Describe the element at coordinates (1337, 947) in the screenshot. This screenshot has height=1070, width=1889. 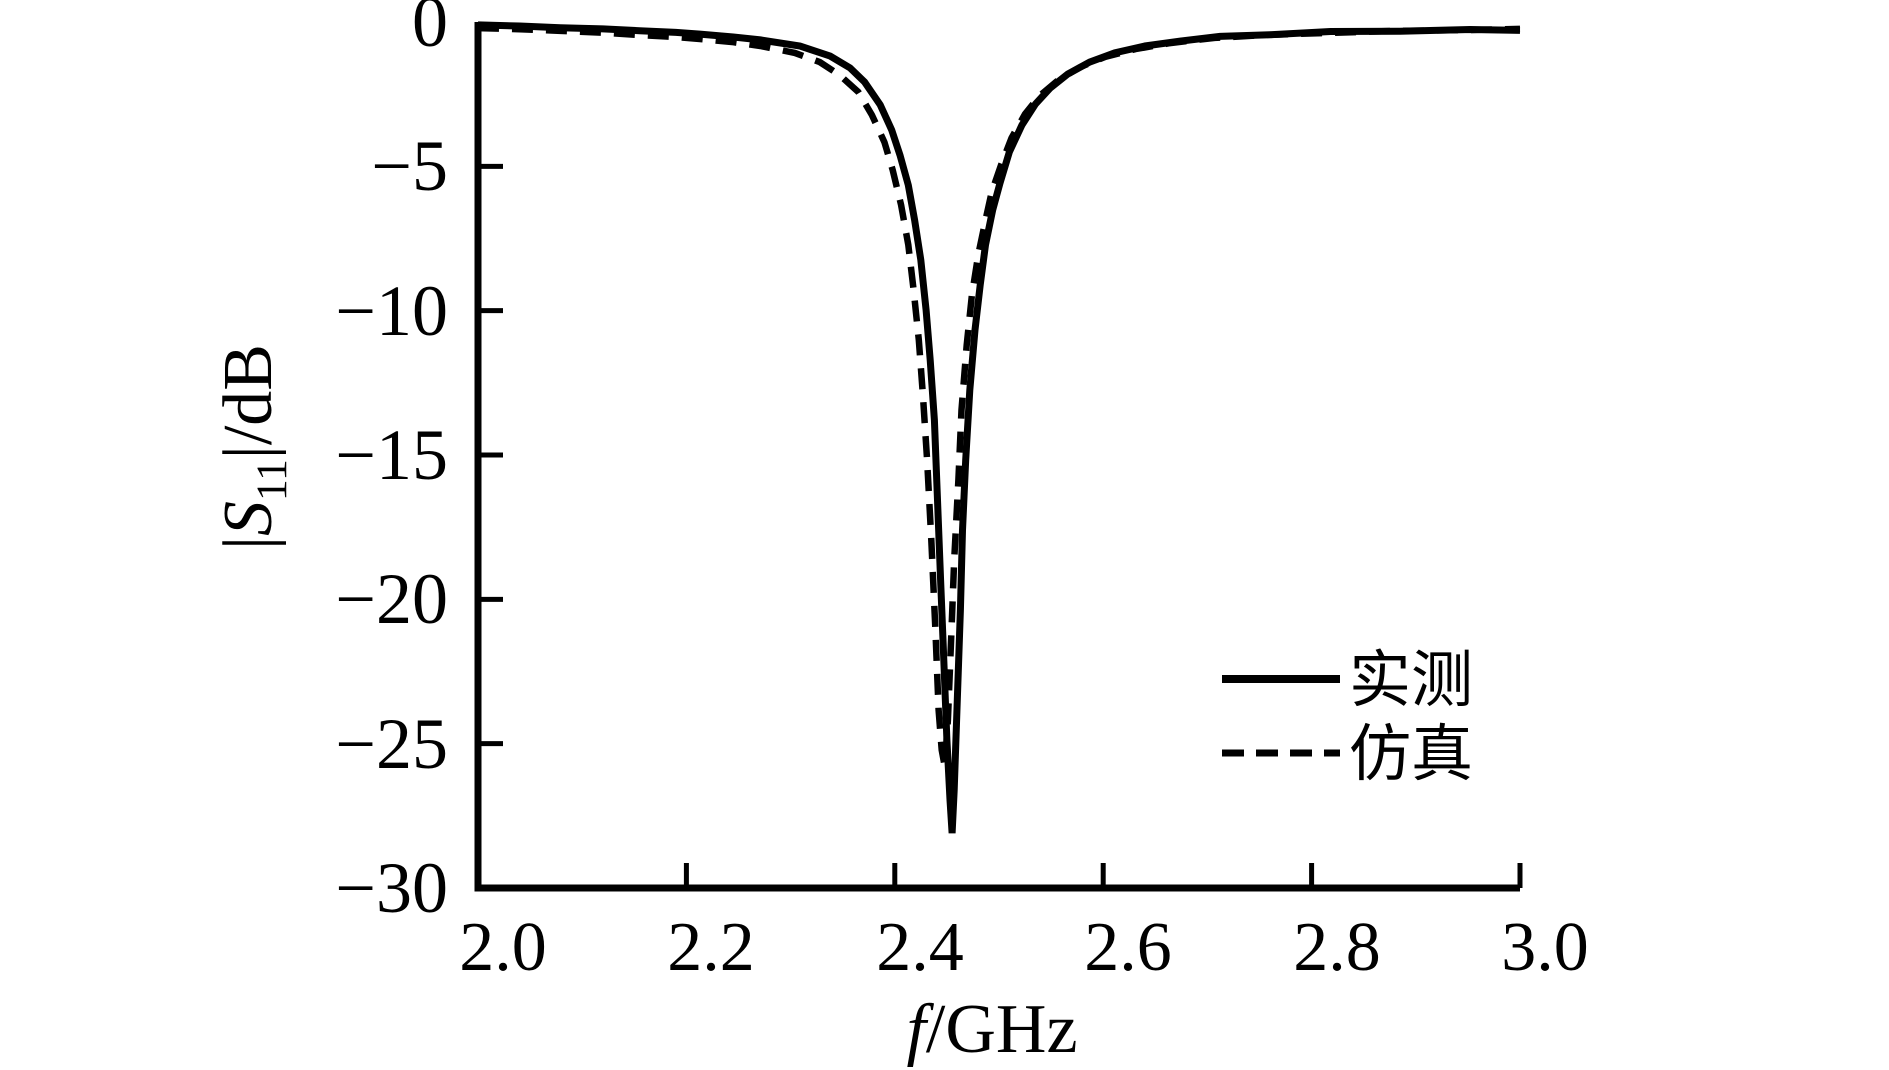
I see `x-tick-label: 2.8` at that location.